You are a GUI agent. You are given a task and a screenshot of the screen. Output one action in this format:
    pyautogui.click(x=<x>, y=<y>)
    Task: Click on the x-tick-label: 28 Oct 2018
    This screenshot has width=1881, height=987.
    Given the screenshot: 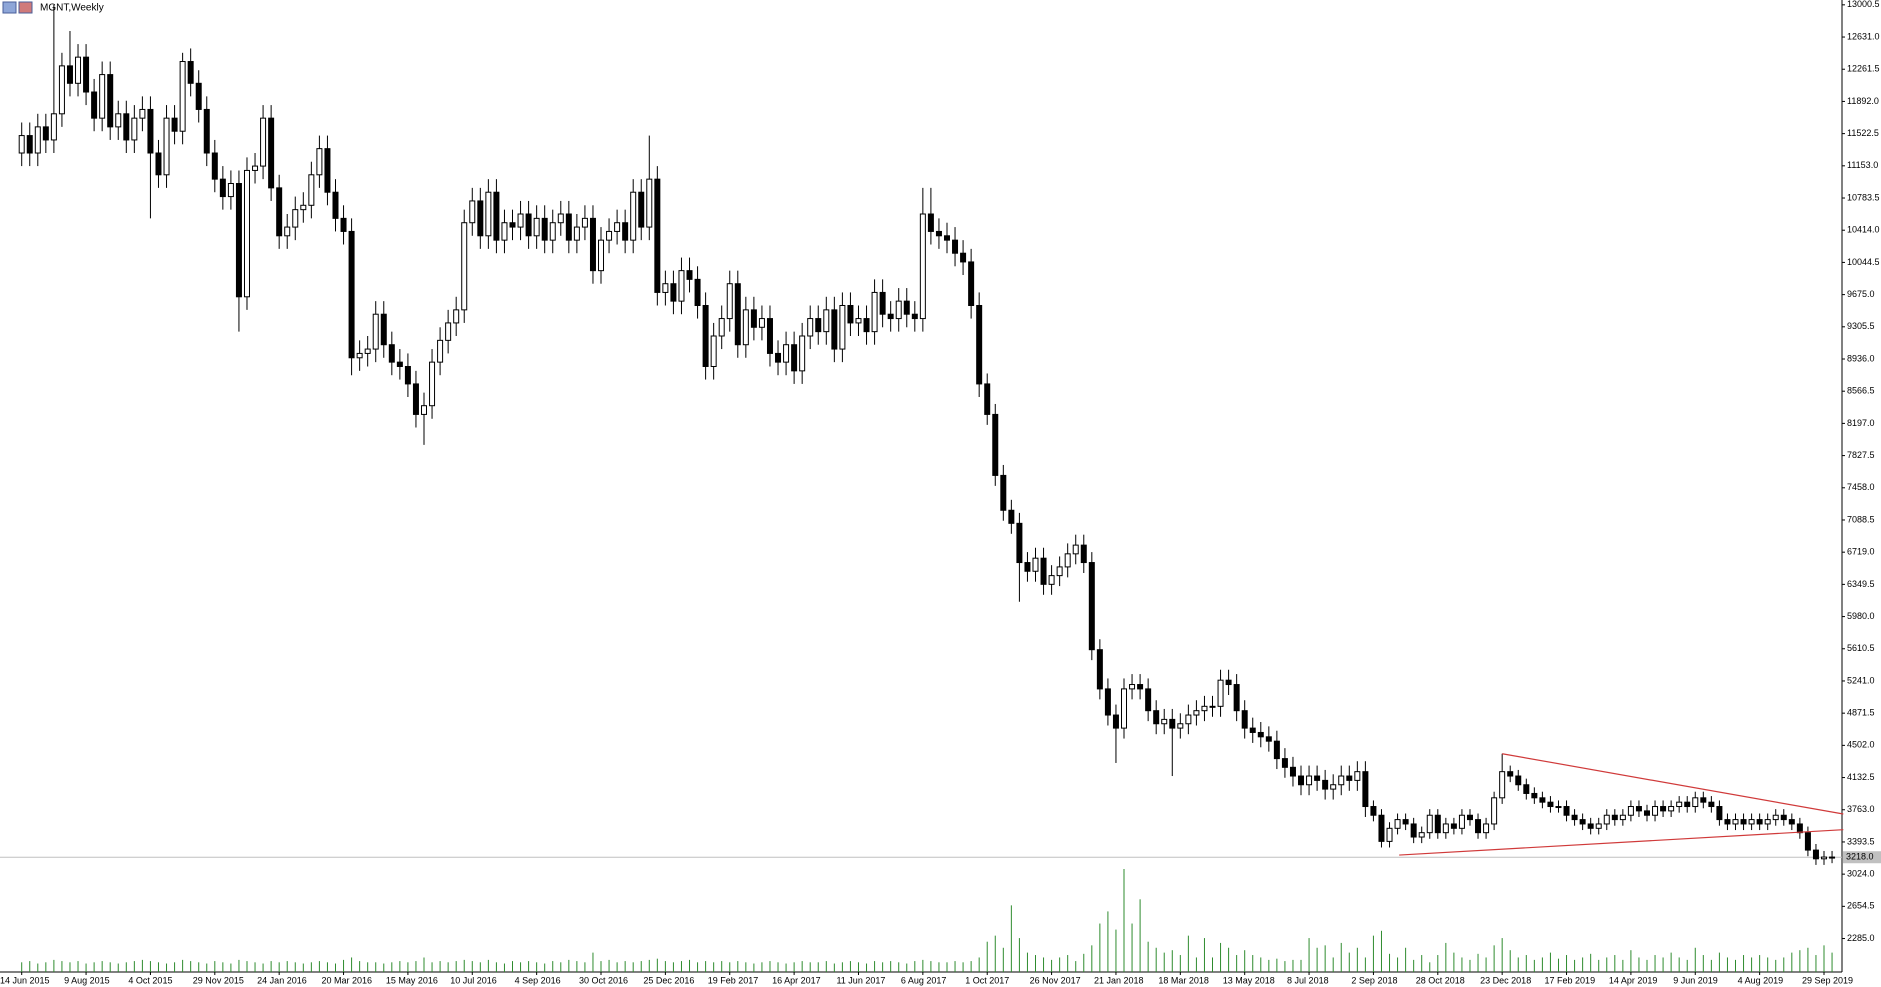 What is the action you would take?
    pyautogui.click(x=1440, y=980)
    